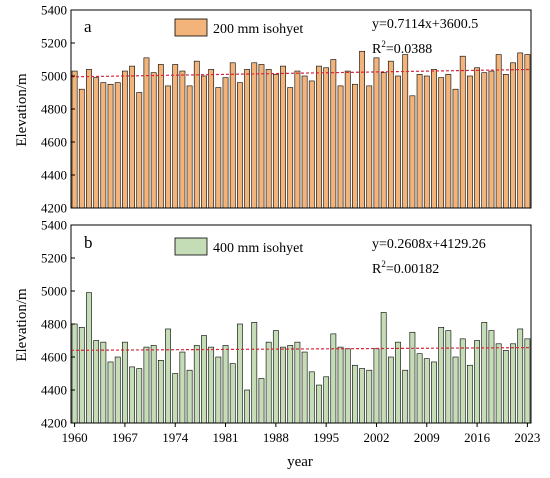 The height and width of the screenshot is (478, 550). I want to click on panel-a-bar-1976, so click(189, 147).